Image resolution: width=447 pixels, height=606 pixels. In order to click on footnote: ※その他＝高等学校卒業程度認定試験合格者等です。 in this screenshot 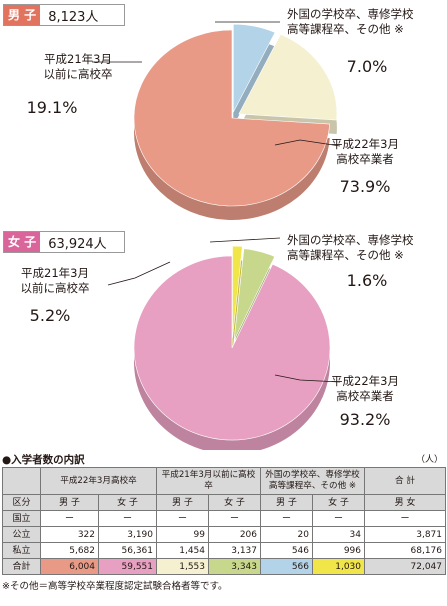, I will do `click(115, 586)`.